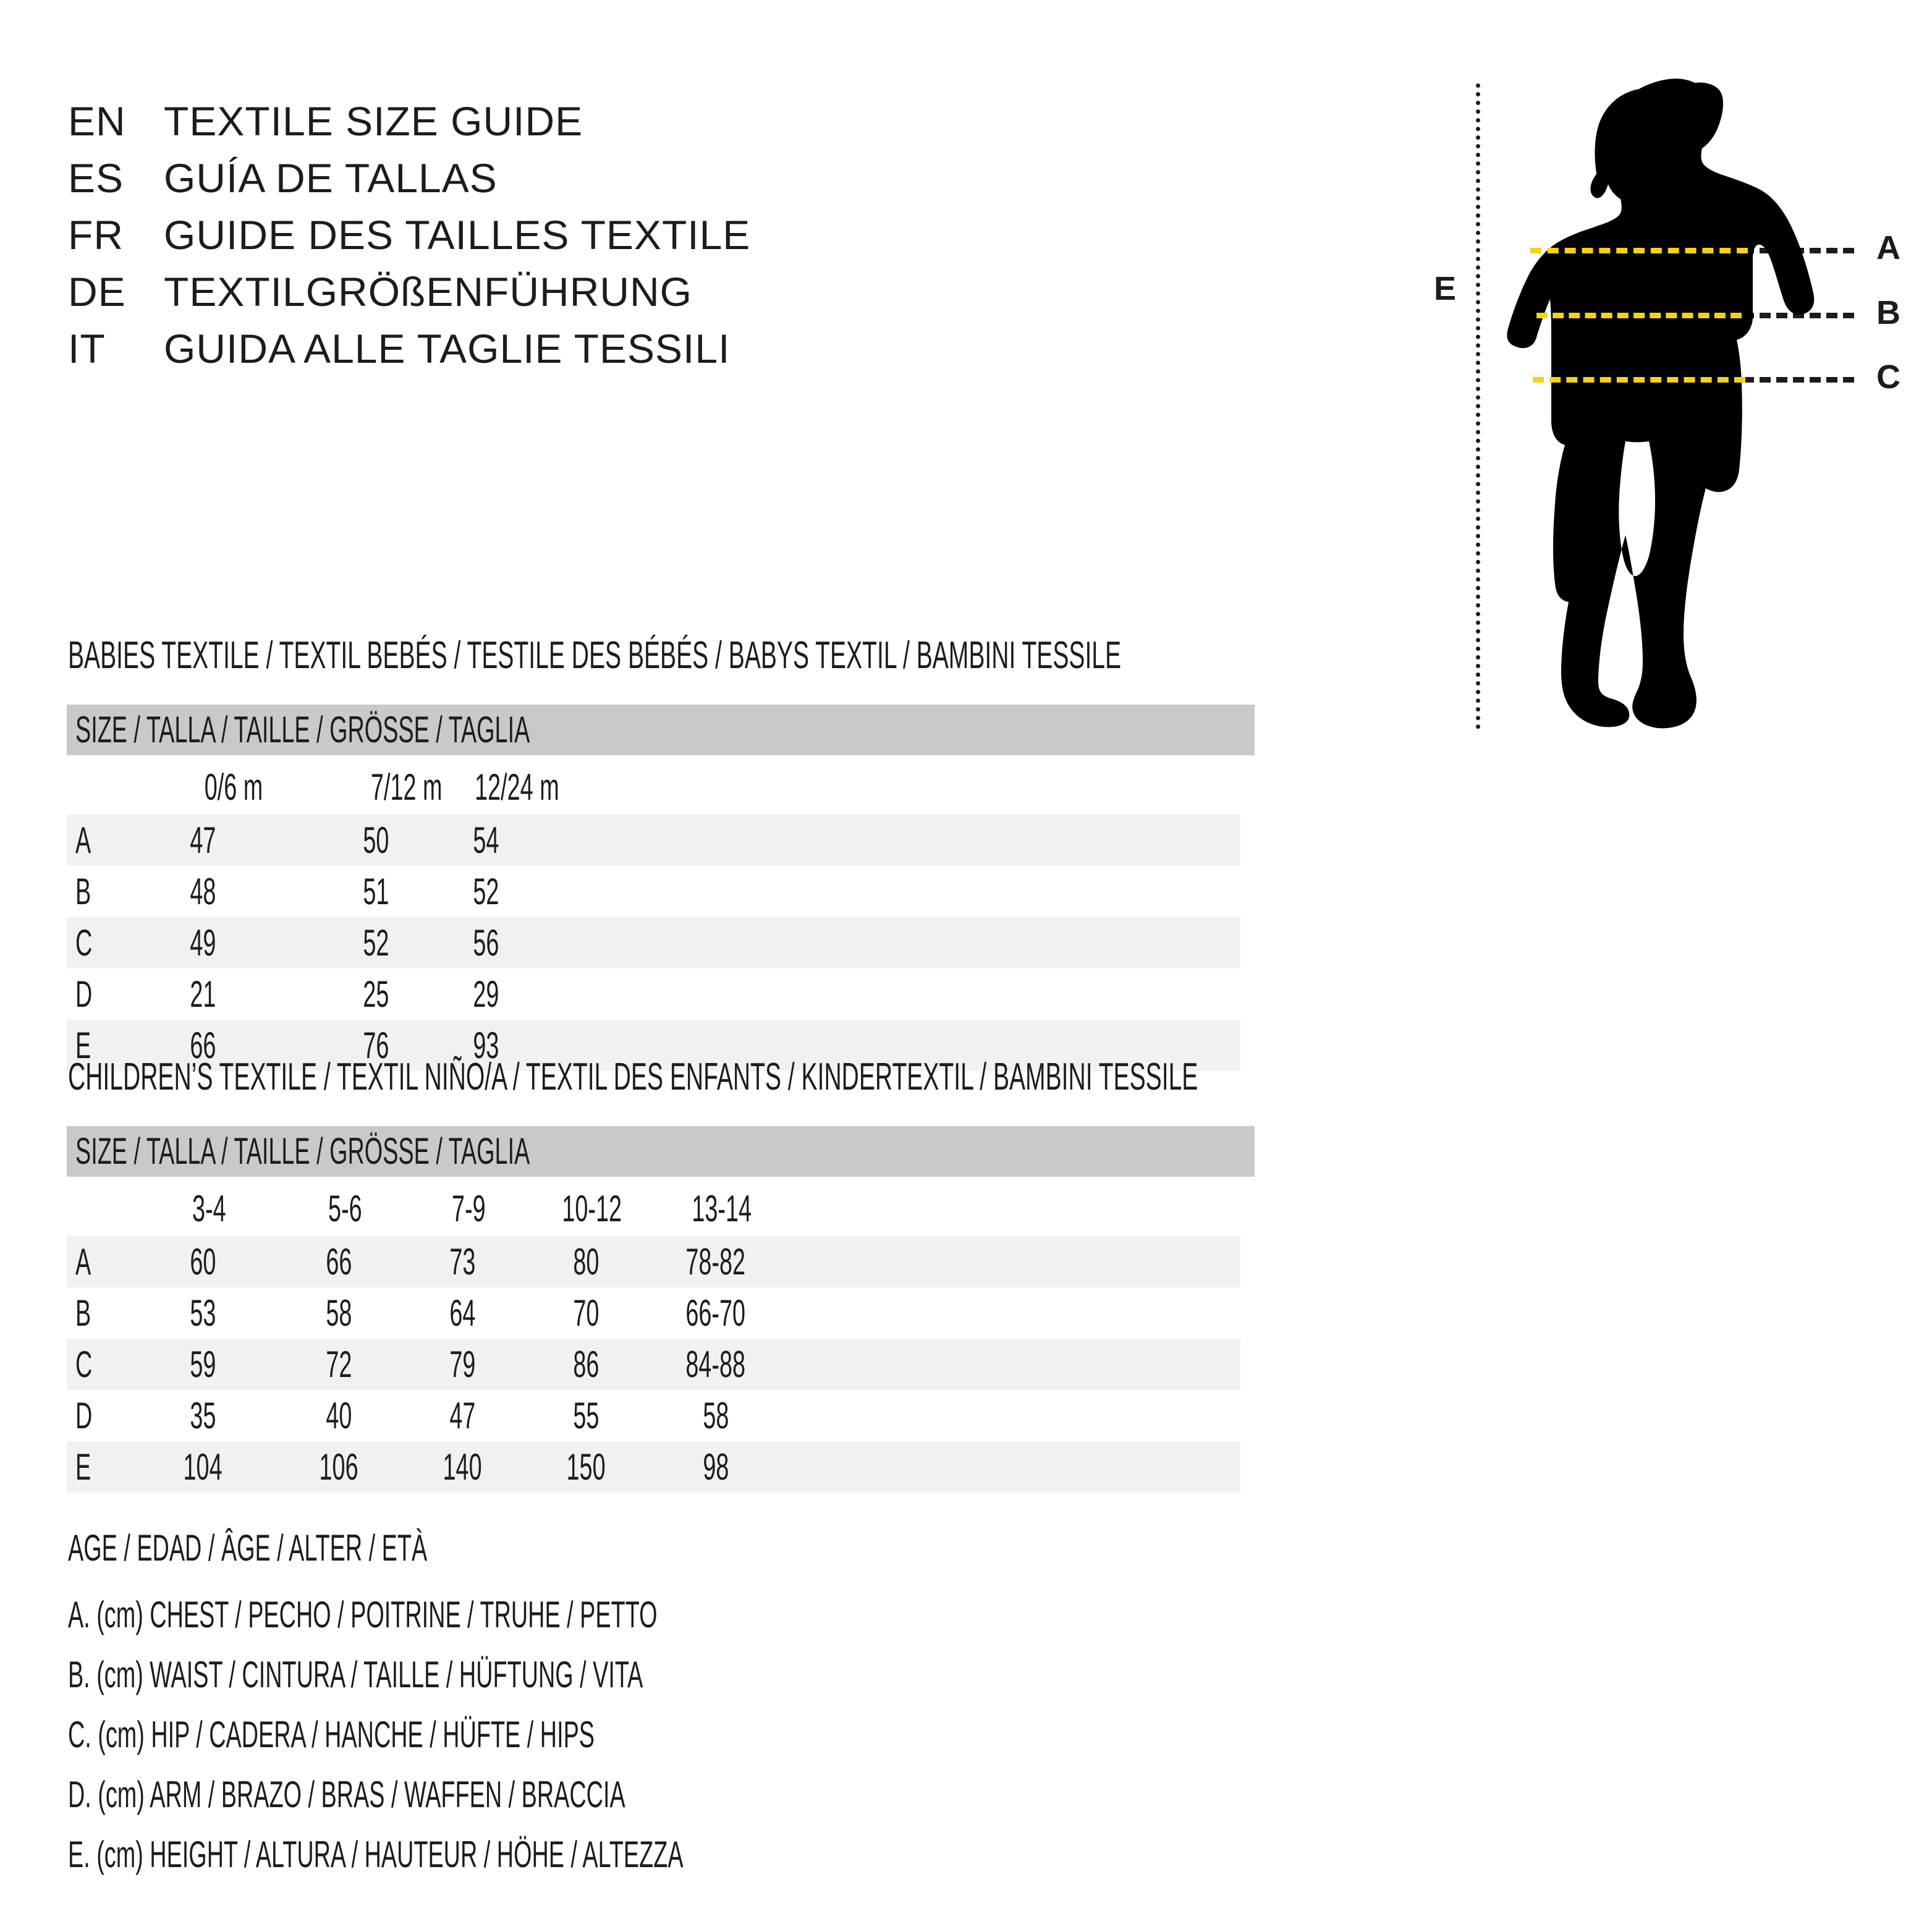 This screenshot has height=1932, width=1932. I want to click on language-code-fr: FR, so click(96, 235).